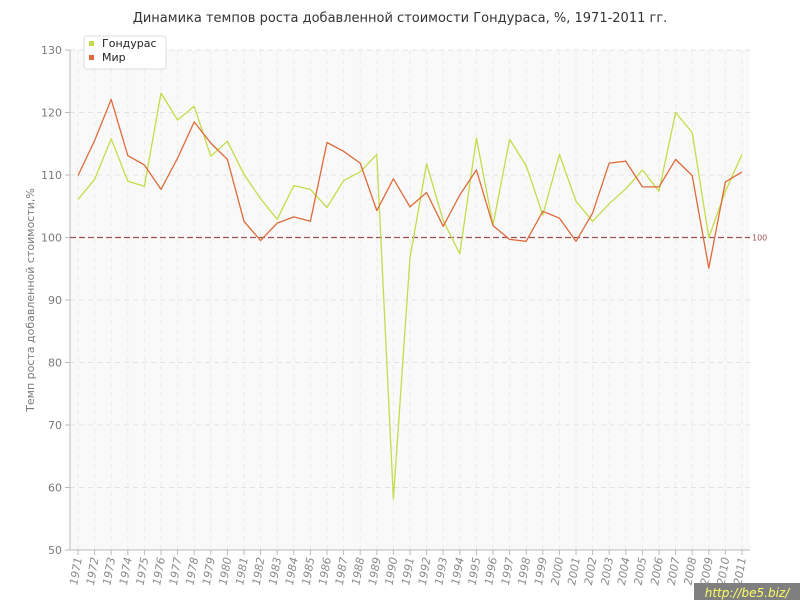 The width and height of the screenshot is (800, 600). I want to click on x-tick-label: 1978, so click(192, 571).